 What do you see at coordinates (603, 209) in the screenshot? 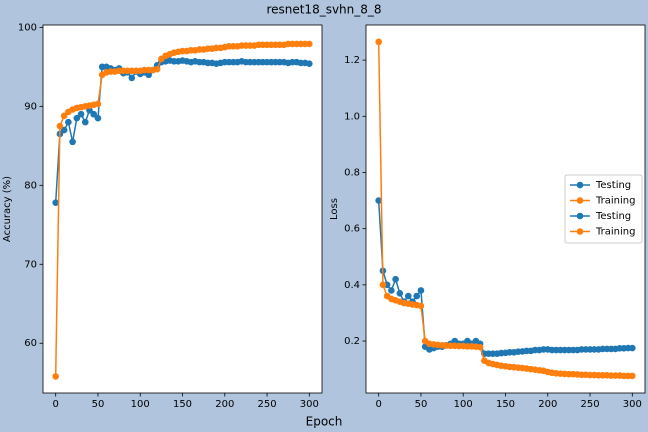
I see `legend-box` at bounding box center [603, 209].